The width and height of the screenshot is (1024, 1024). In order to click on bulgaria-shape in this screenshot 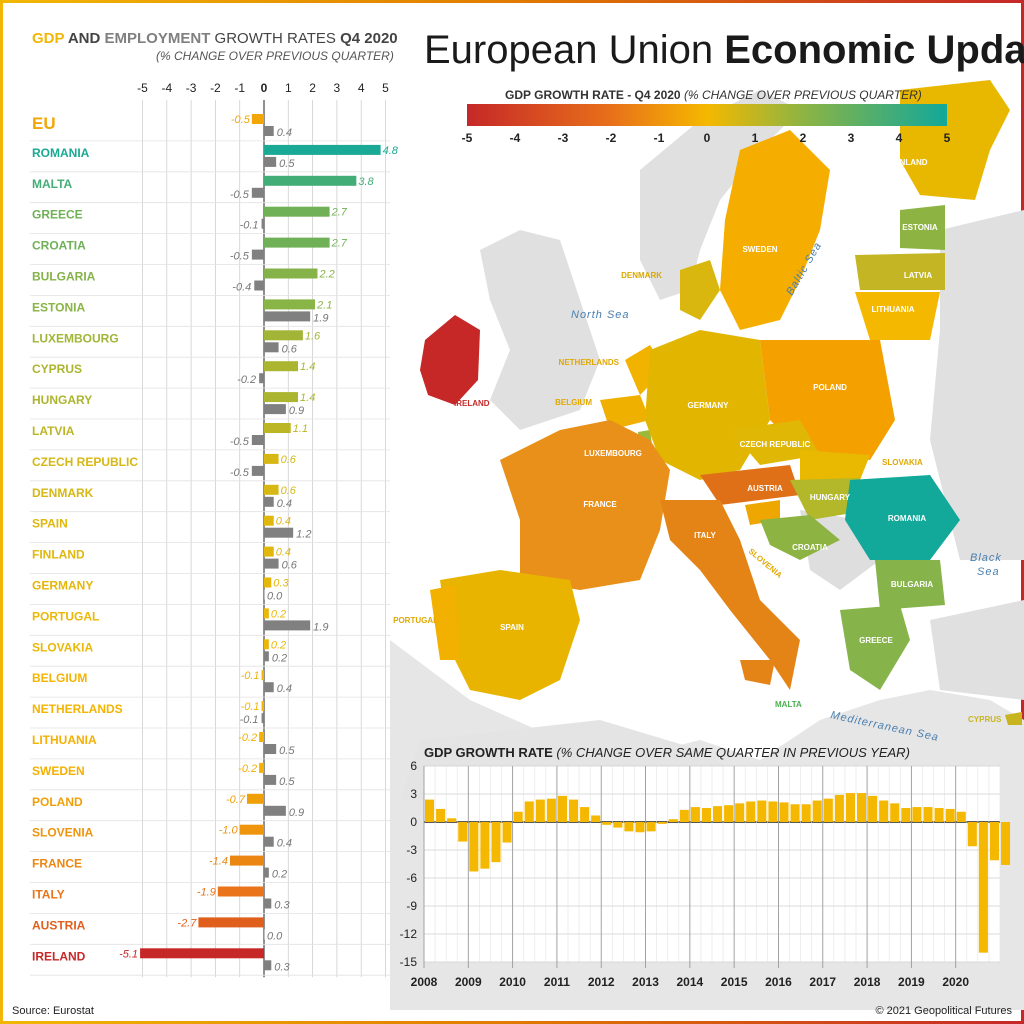, I will do `click(910, 585)`.